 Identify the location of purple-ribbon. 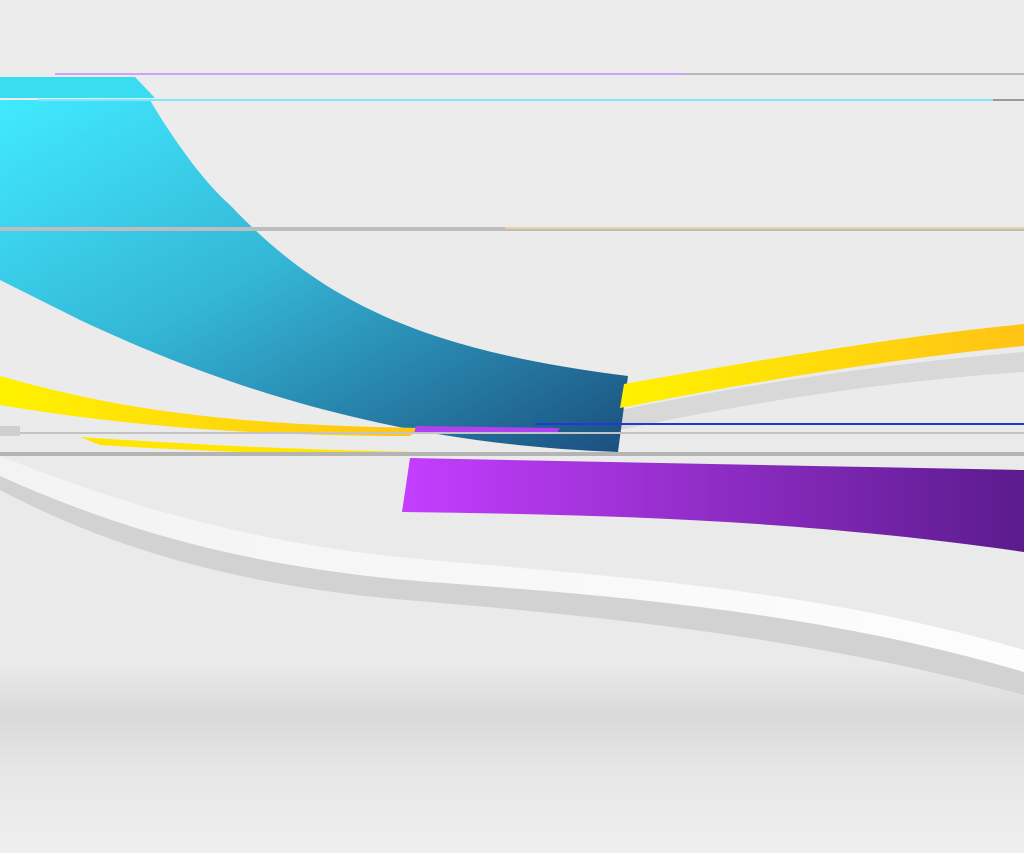
(713, 505).